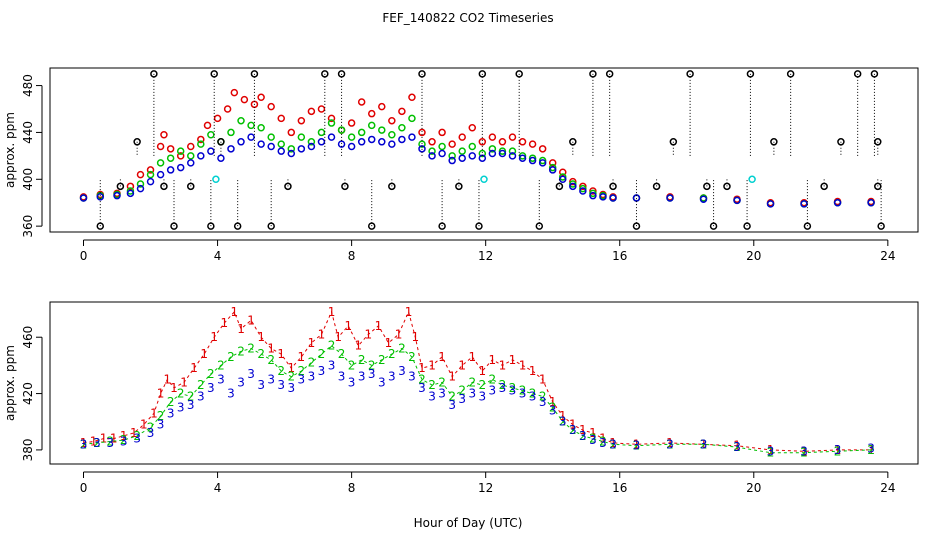 Image resolution: width=936 pixels, height=540 pixels. I want to click on x-tick-label: 4, so click(218, 256).